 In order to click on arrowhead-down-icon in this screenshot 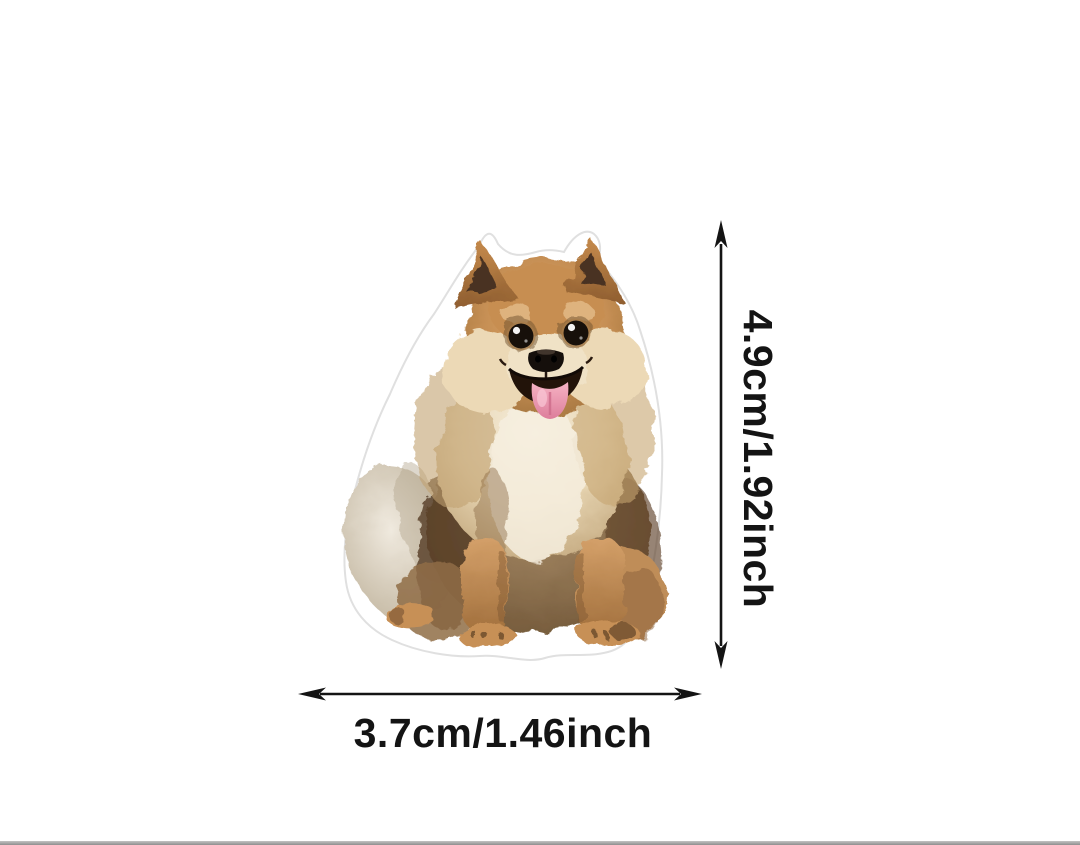, I will do `click(721, 655)`.